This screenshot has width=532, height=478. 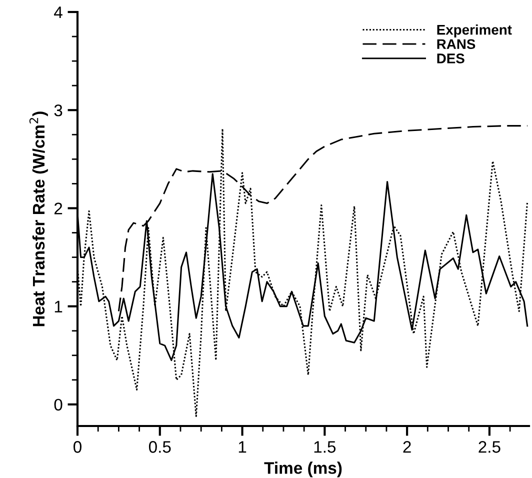 I want to click on legend-label: RANS, so click(x=456, y=44).